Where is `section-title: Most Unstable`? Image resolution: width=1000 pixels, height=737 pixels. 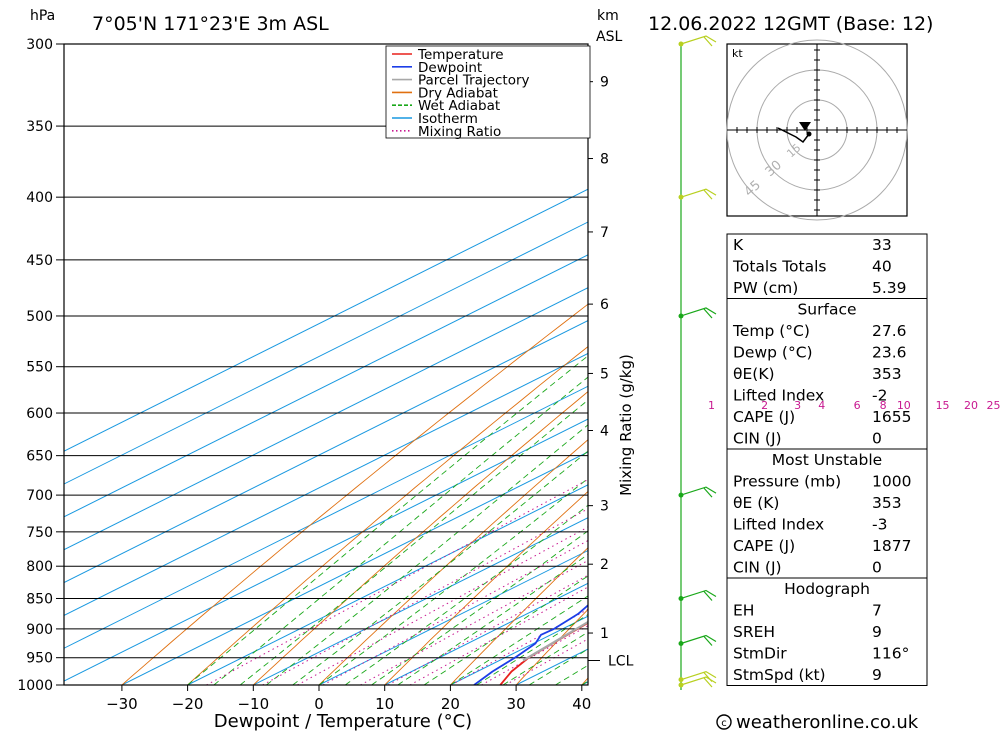
section-title: Most Unstable is located at coordinates (827, 460).